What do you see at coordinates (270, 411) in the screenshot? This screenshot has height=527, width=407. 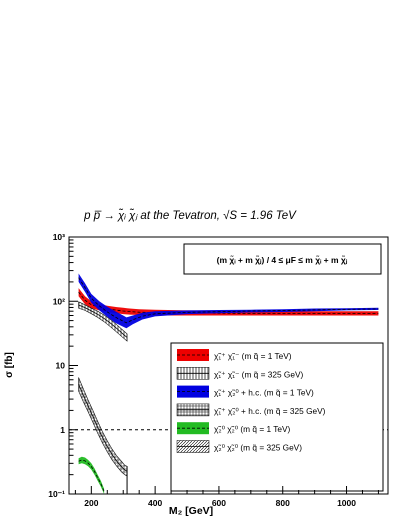 I see `legend-label-4: χ̃₁⁺ χ̃₂⁰ + h.c. (m q̃ = 325 GeV)` at bounding box center [270, 411].